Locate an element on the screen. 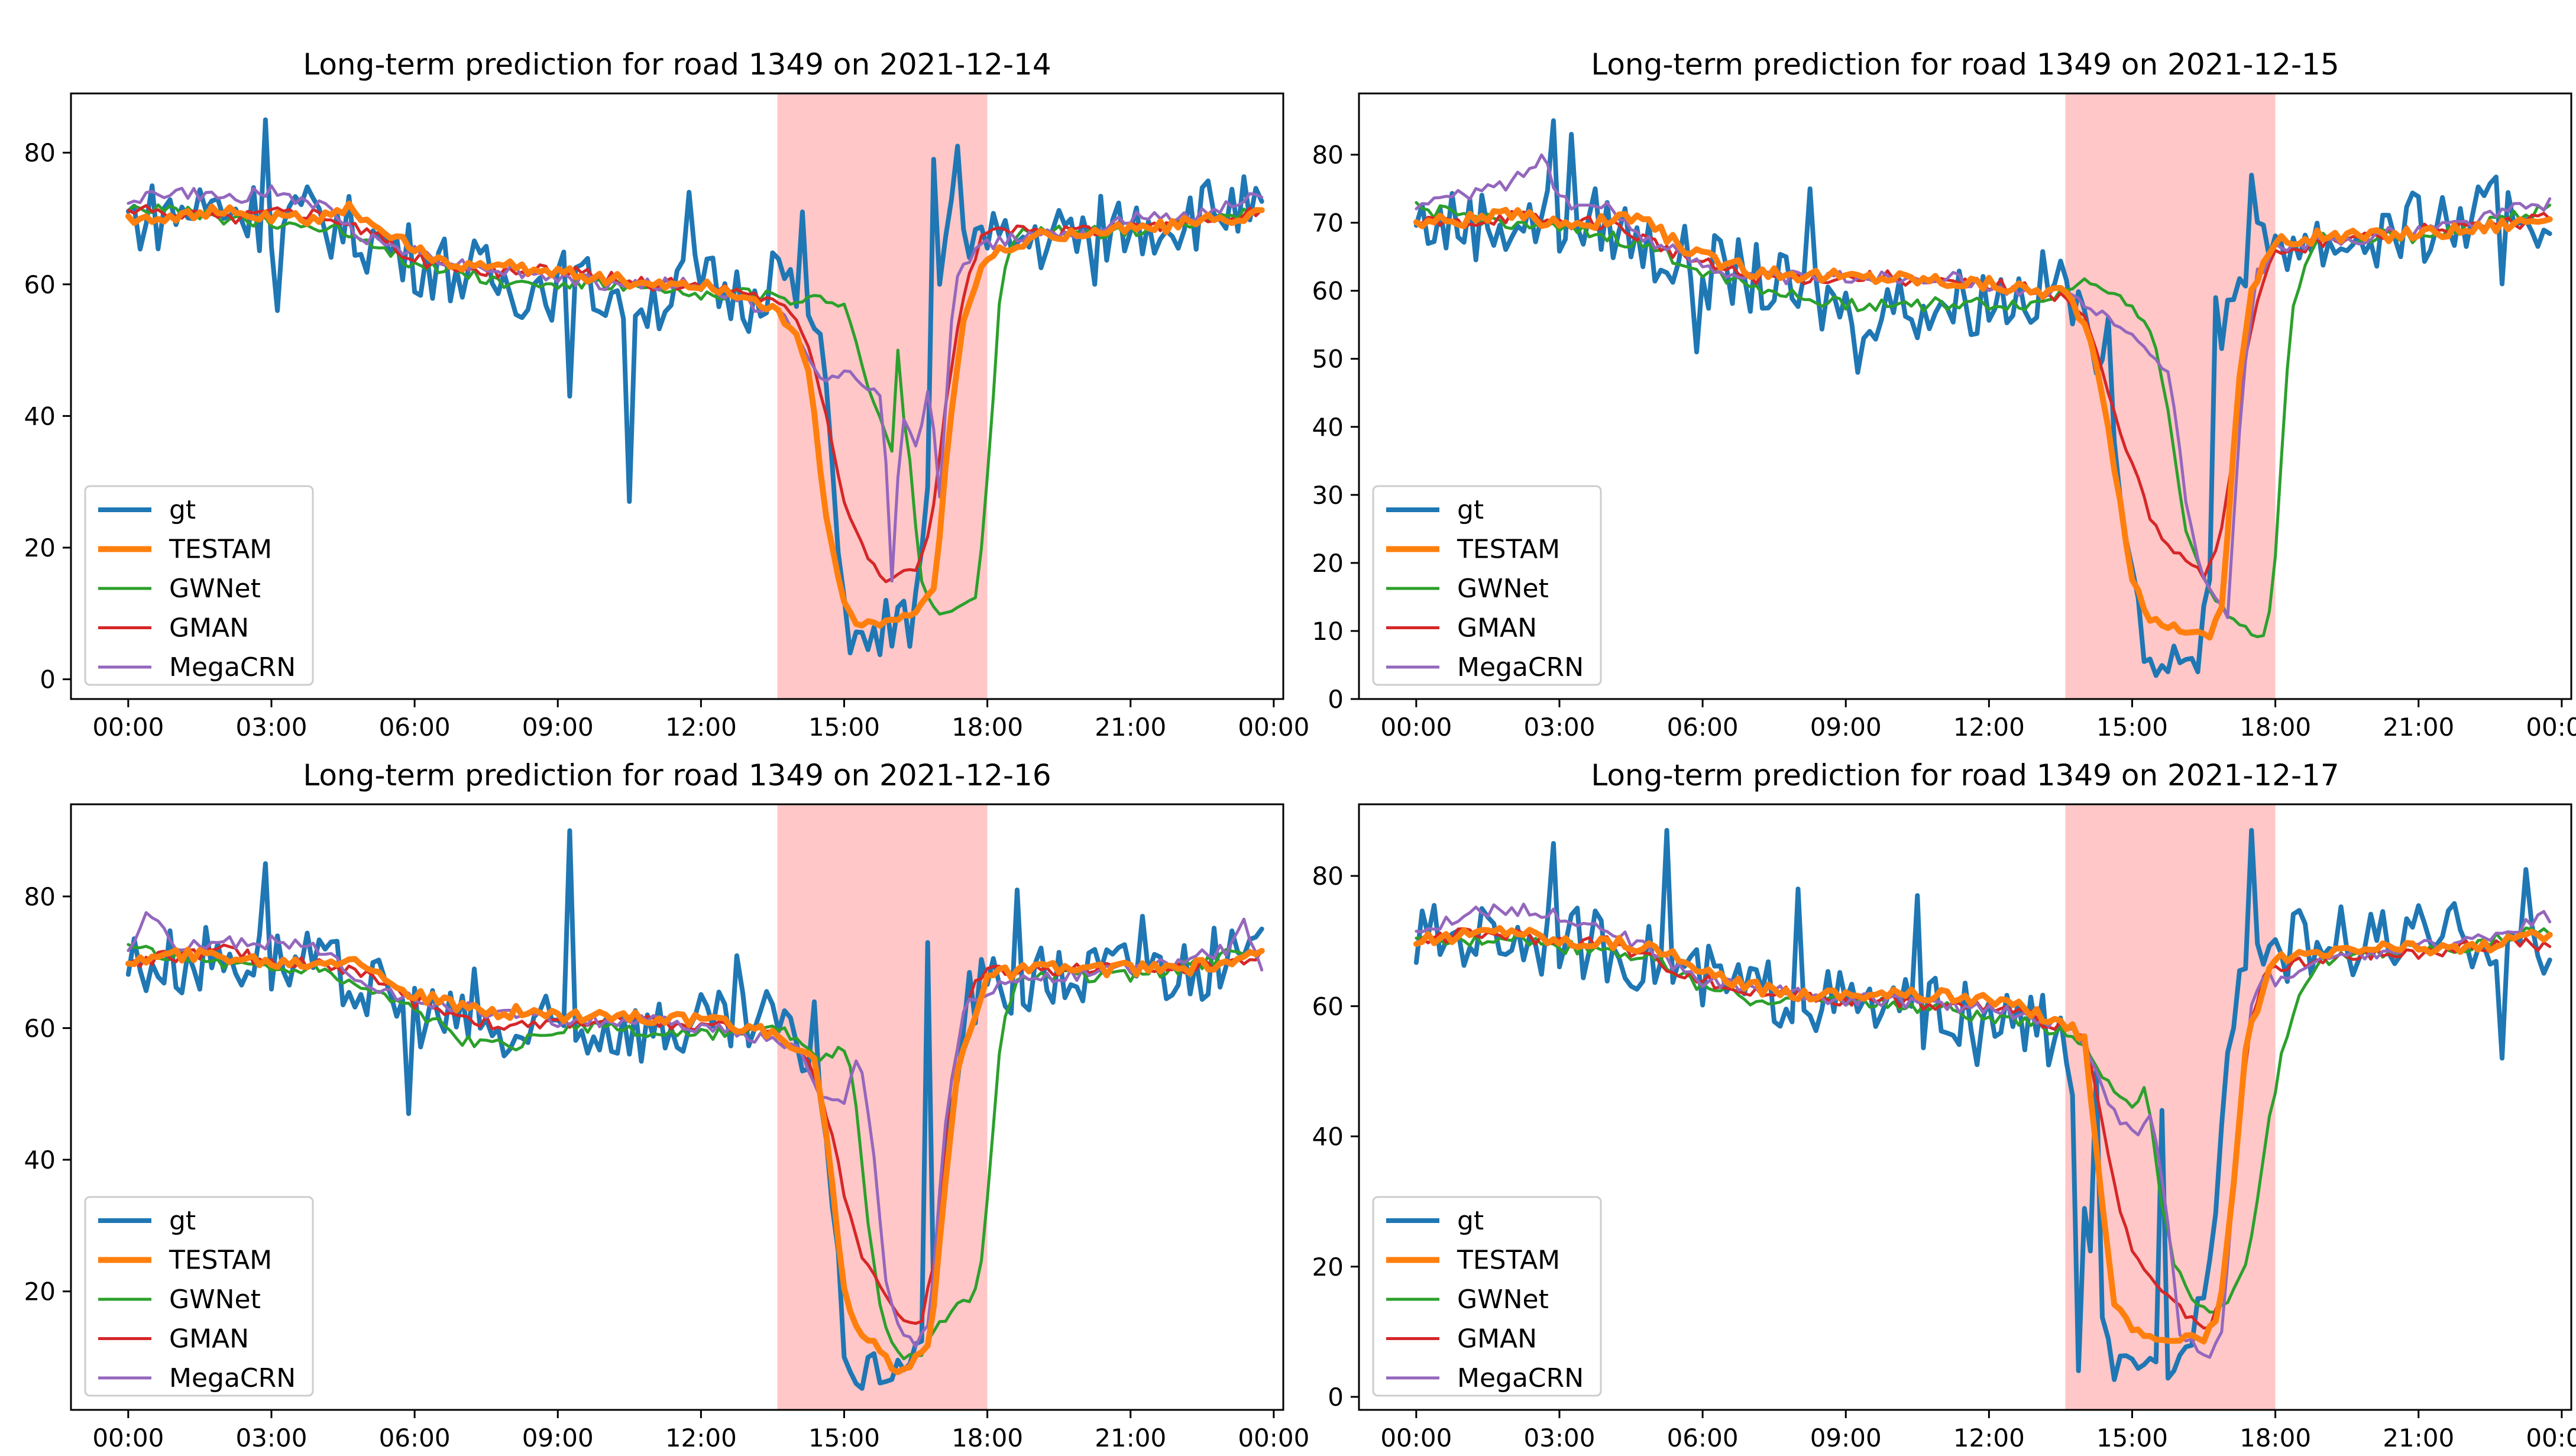 The image size is (2576, 1456). y-tick-label: 10 is located at coordinates (1328, 632).